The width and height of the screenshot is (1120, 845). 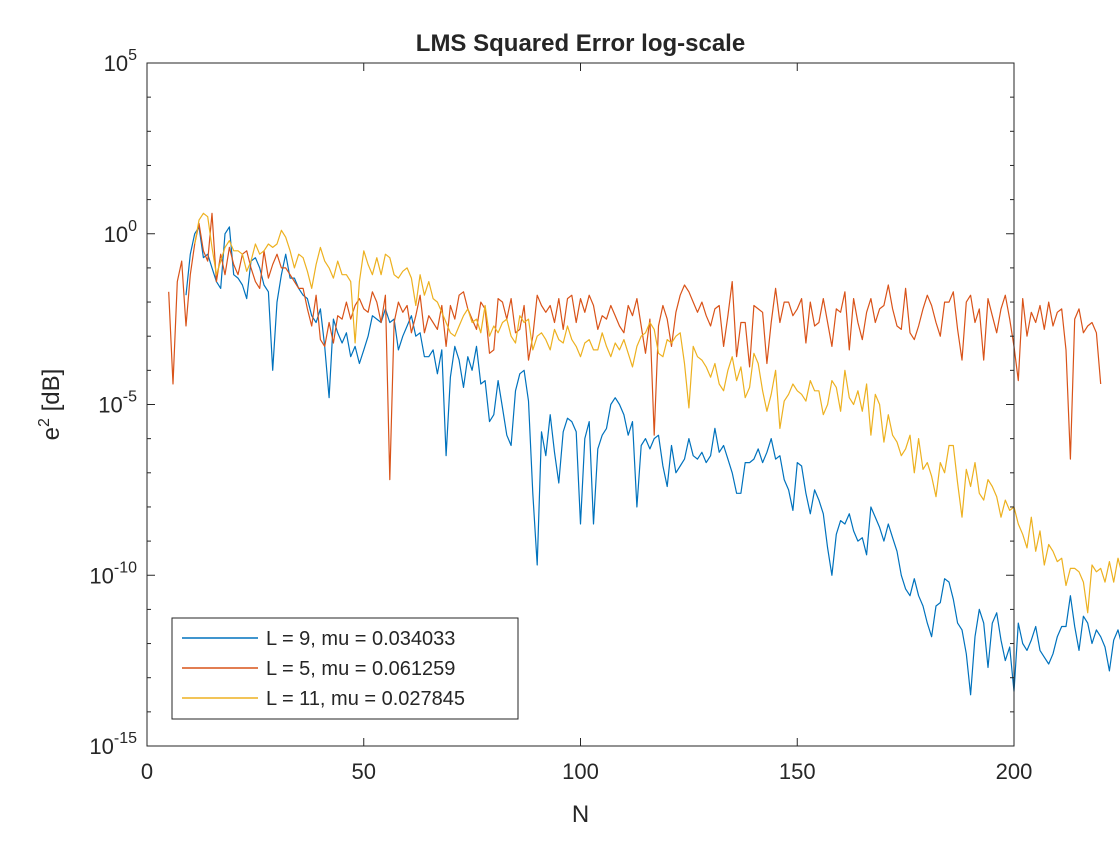 I want to click on x-tick-label: 50, so click(x=364, y=771).